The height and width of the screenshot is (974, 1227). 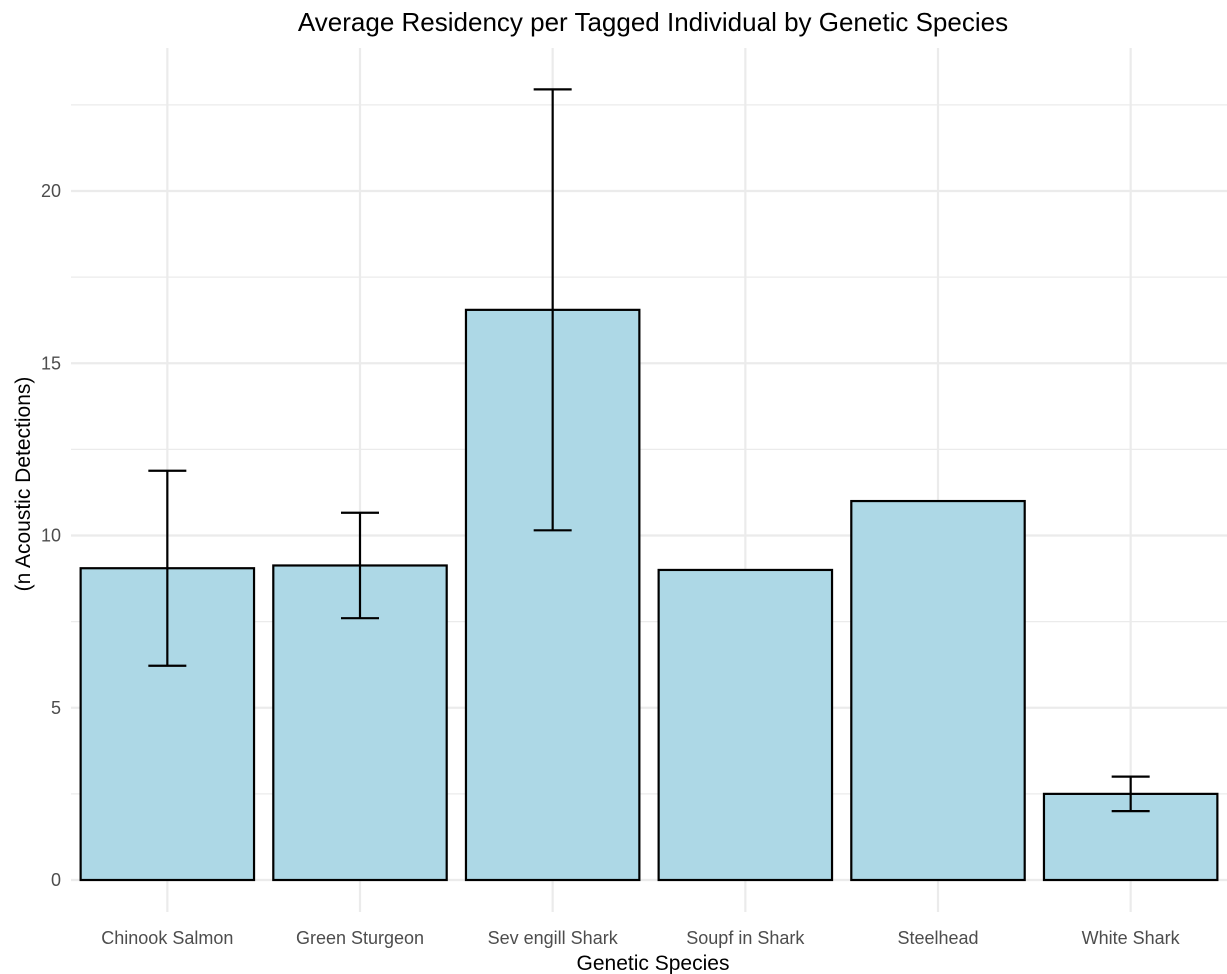 What do you see at coordinates (653, 963) in the screenshot?
I see `x-axis-label: Genetic Species` at bounding box center [653, 963].